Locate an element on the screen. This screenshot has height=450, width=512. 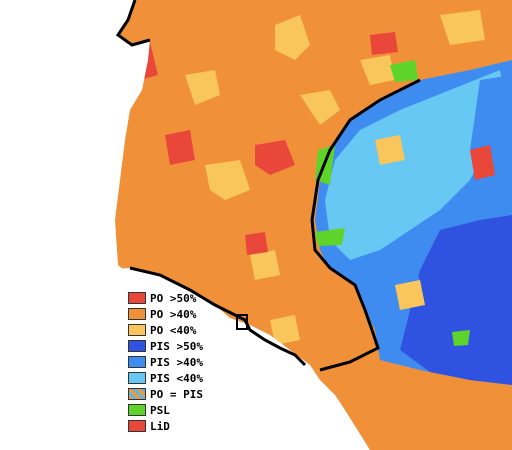
legend-swatch-psl is located at coordinates (137, 410).